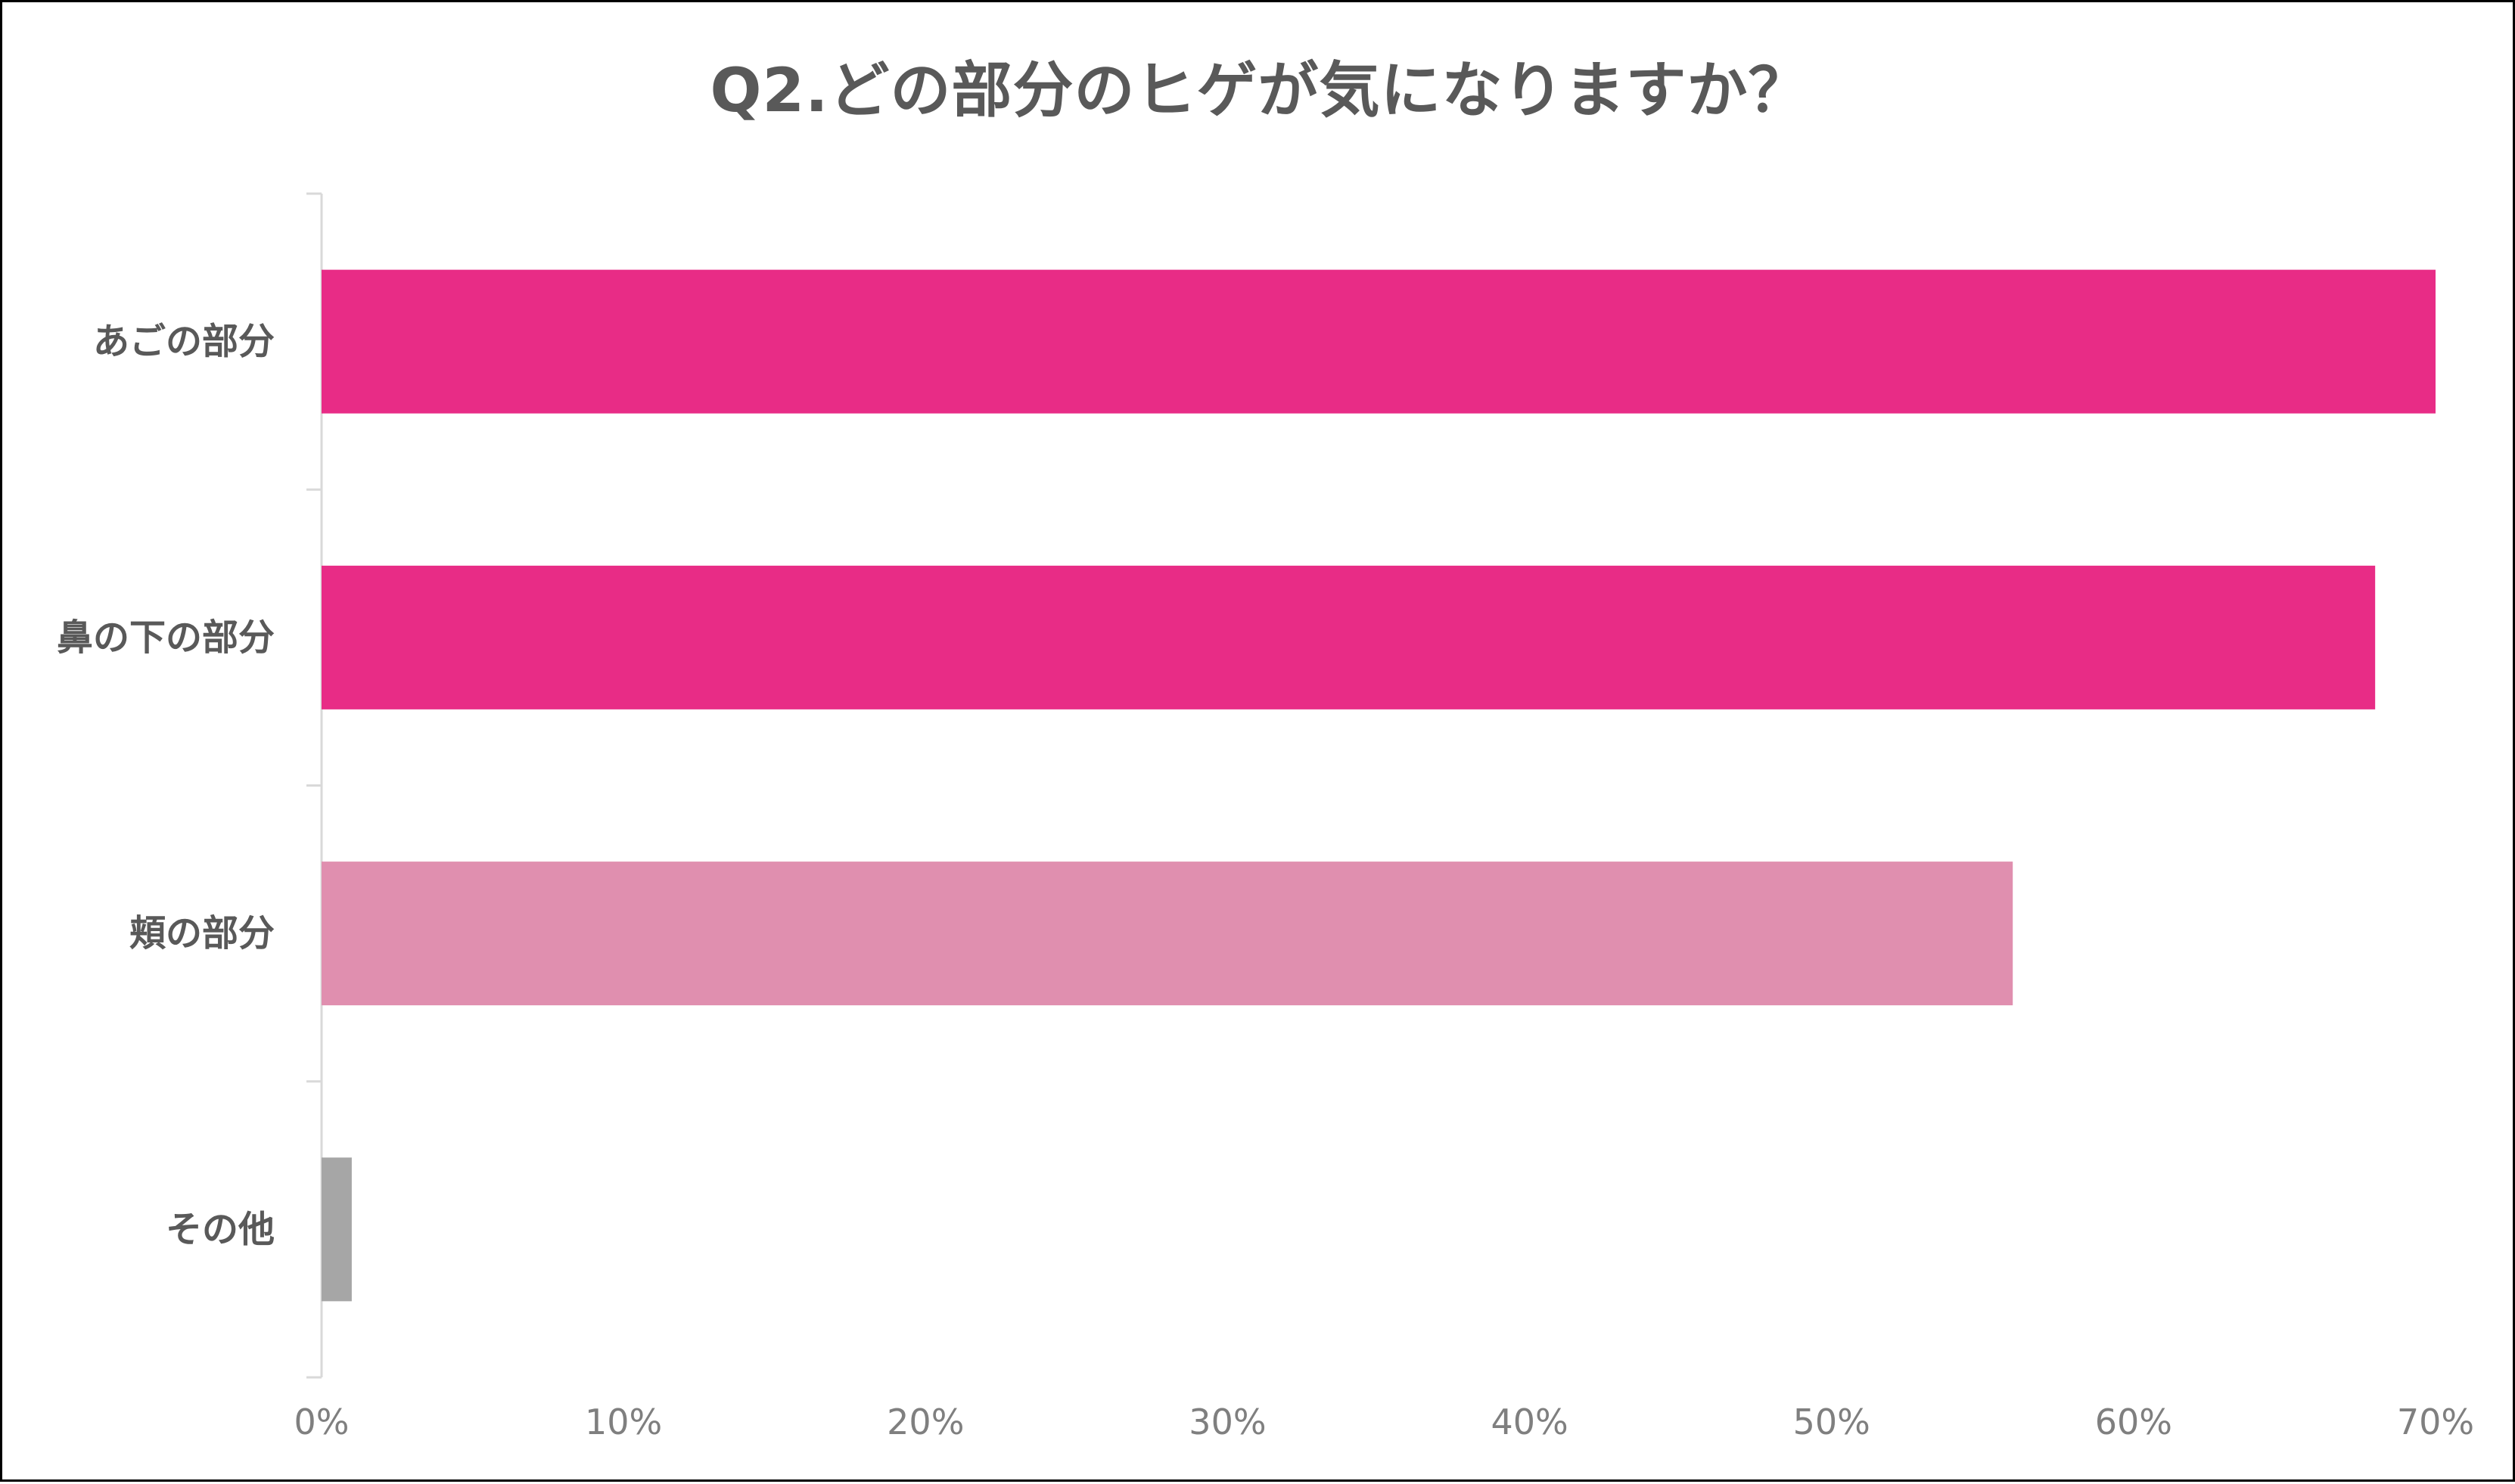  Describe the element at coordinates (322, 1422) in the screenshot. I see `x-tick-label: 0%` at that location.